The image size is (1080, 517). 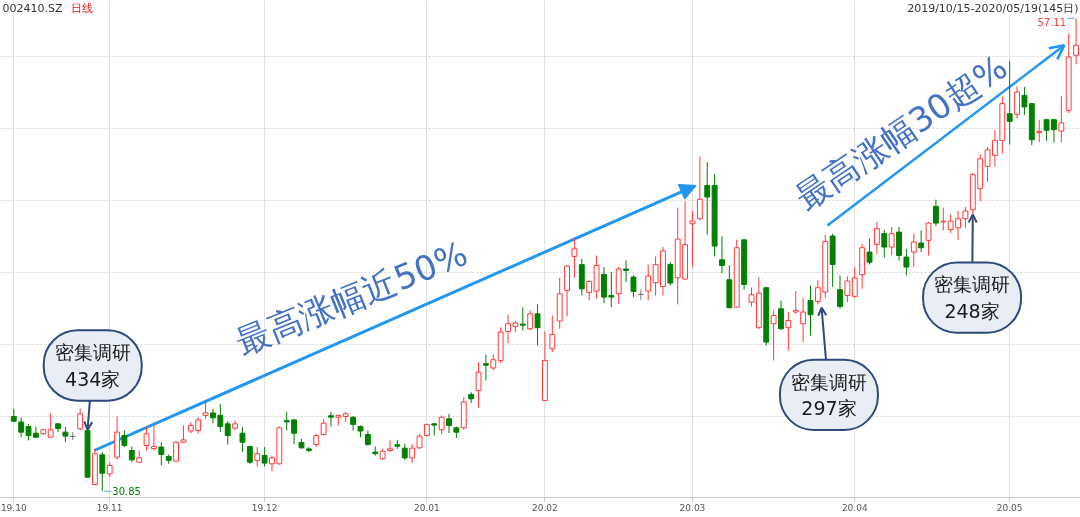 I want to click on x-tick-label: 19.11, so click(x=109, y=507).